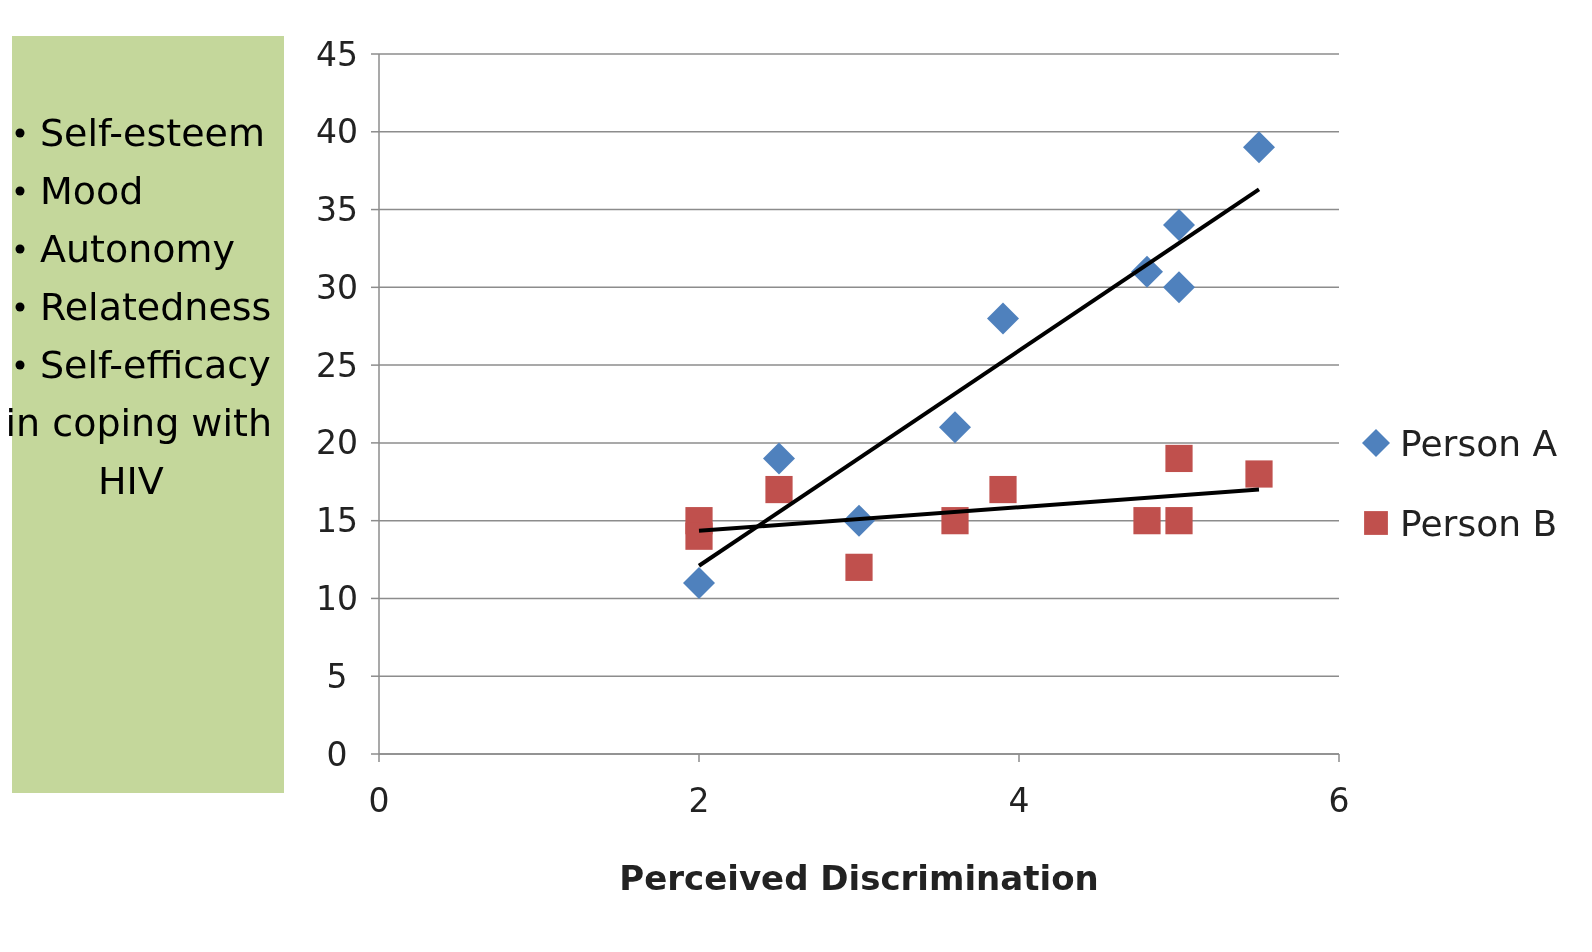  What do you see at coordinates (337, 676) in the screenshot?
I see `y-tick-label: 5` at bounding box center [337, 676].